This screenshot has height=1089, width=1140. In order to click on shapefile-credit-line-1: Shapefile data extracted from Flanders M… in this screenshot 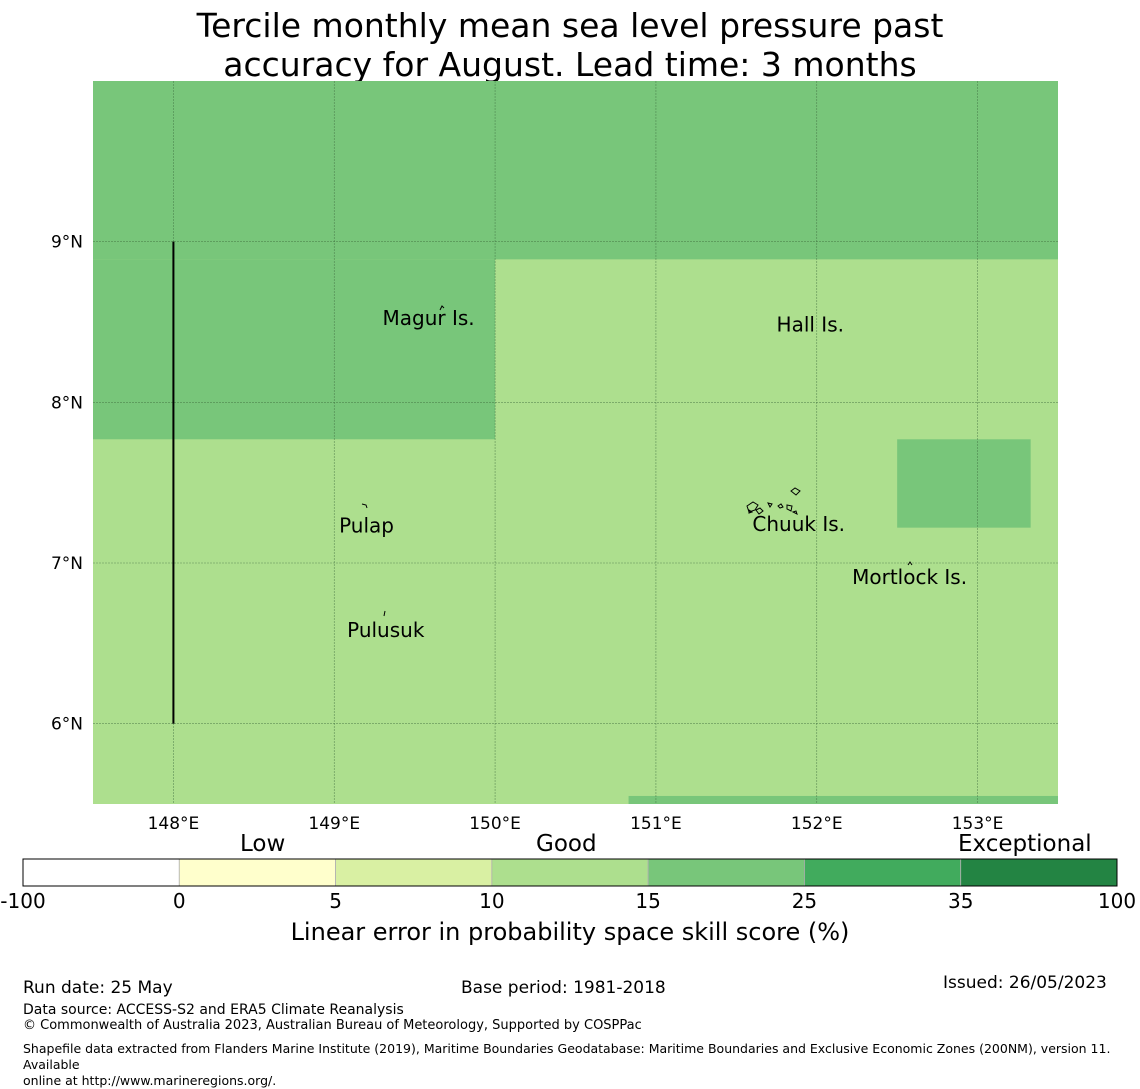, I will do `click(567, 1056)`.